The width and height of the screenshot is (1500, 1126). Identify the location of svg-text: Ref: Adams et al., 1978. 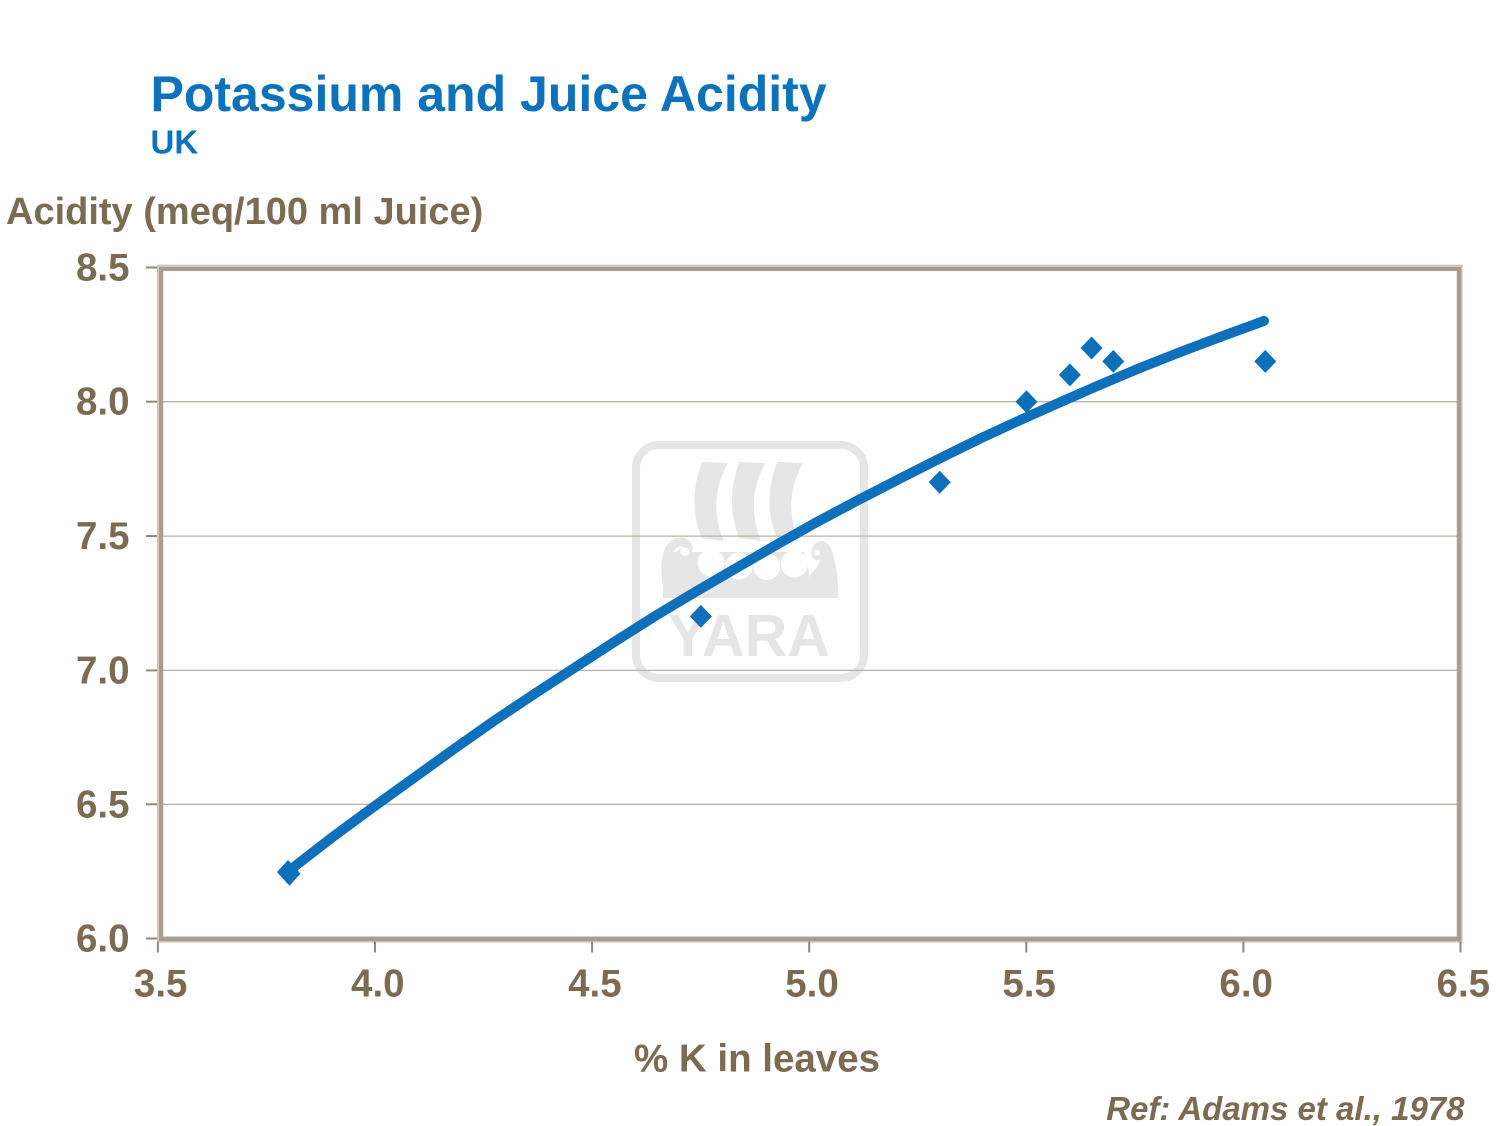
(1285, 1108).